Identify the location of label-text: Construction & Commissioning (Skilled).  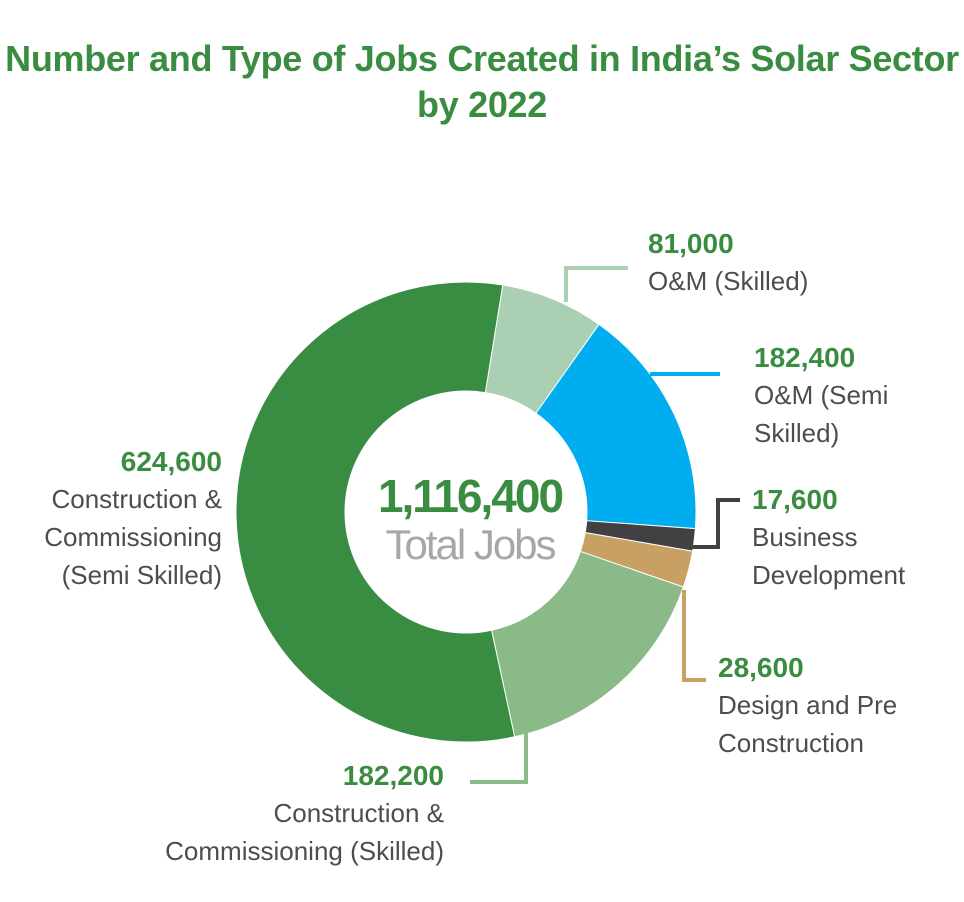
(304, 832).